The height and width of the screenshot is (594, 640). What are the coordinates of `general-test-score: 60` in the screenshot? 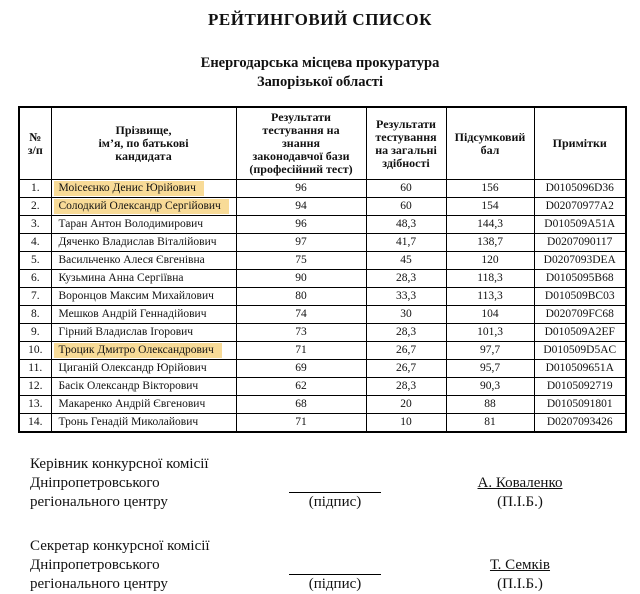 It's located at (406, 206).